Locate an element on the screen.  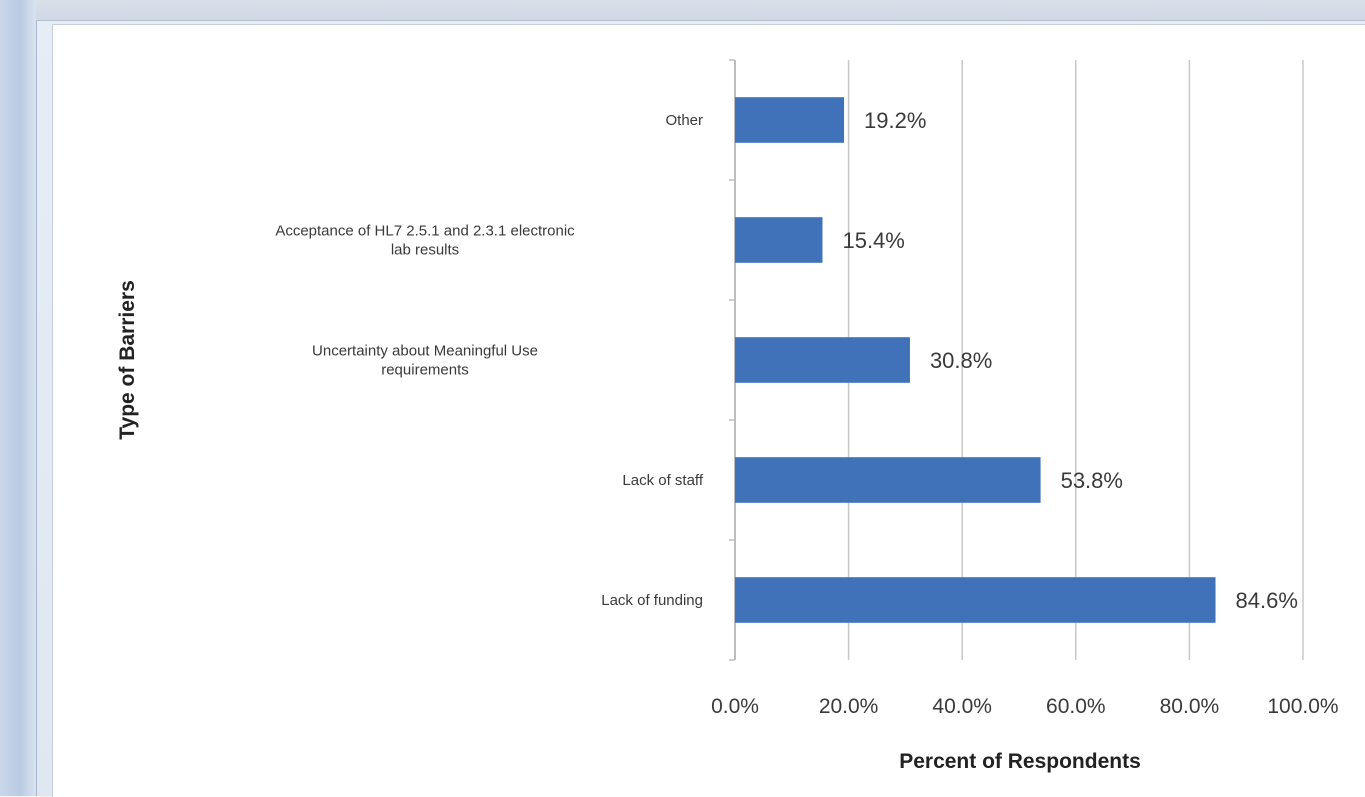
category-label-4: Lack of funding is located at coordinates (652, 600).